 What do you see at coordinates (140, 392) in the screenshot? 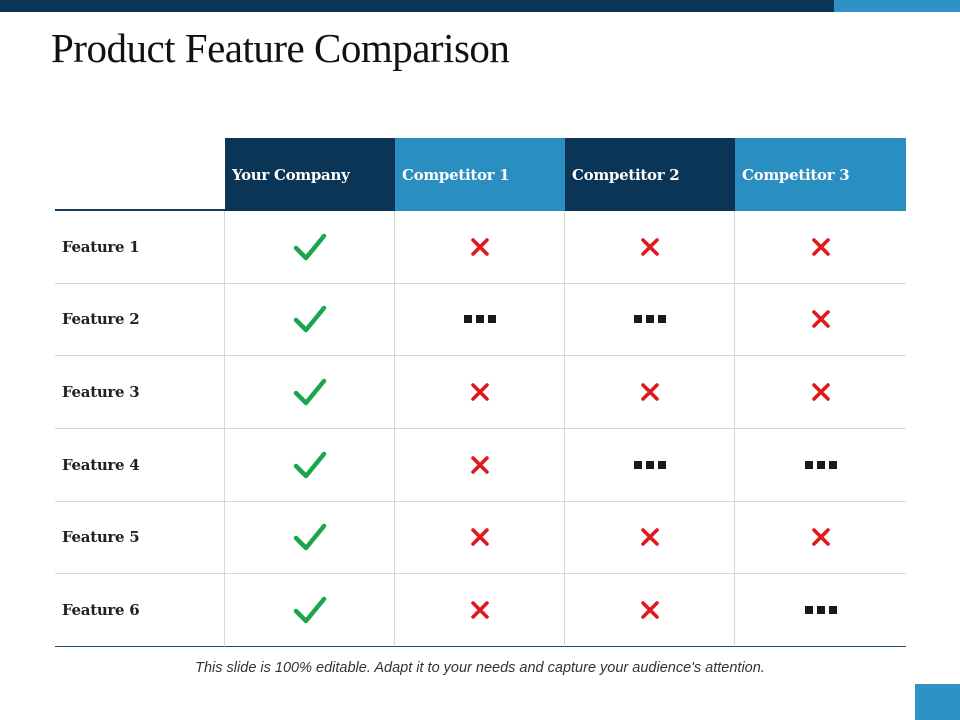
I see `feature-label: Feature 3` at bounding box center [140, 392].